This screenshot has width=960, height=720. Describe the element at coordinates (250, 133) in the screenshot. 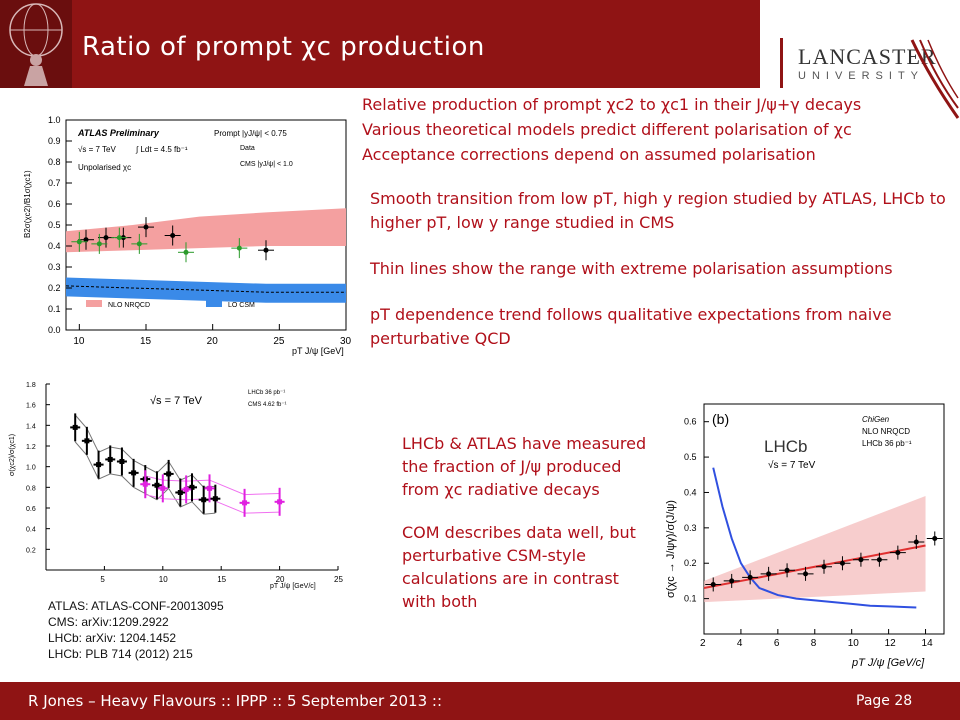

I see `prompt-label: Prompt |yJ/ψ| < 0.75` at that location.